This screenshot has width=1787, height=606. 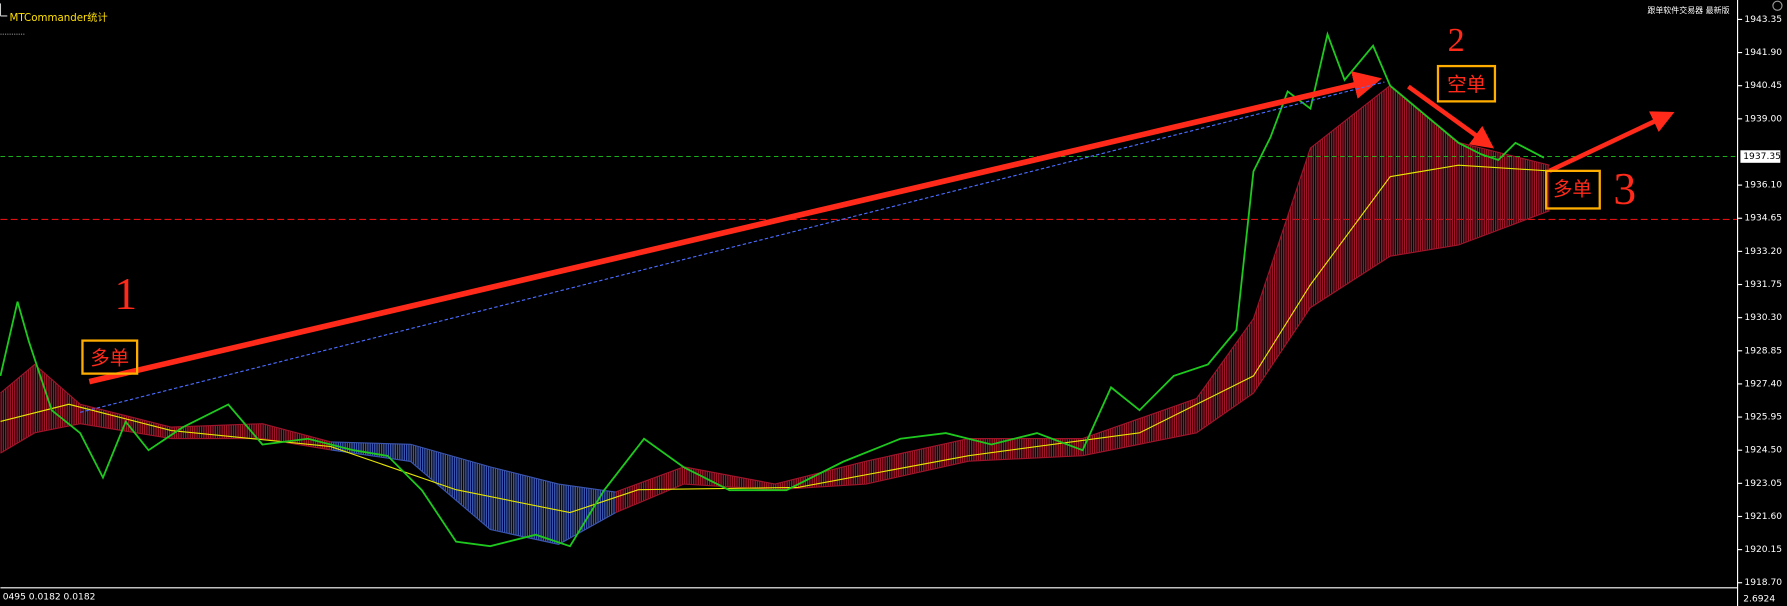 I want to click on annotation-number: 3, so click(x=1624, y=188).